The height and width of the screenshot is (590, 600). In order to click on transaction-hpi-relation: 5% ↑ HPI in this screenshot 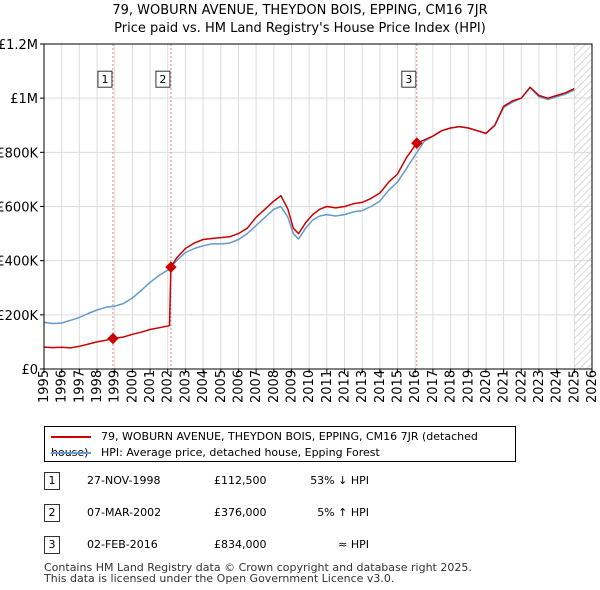, I will do `click(343, 512)`.